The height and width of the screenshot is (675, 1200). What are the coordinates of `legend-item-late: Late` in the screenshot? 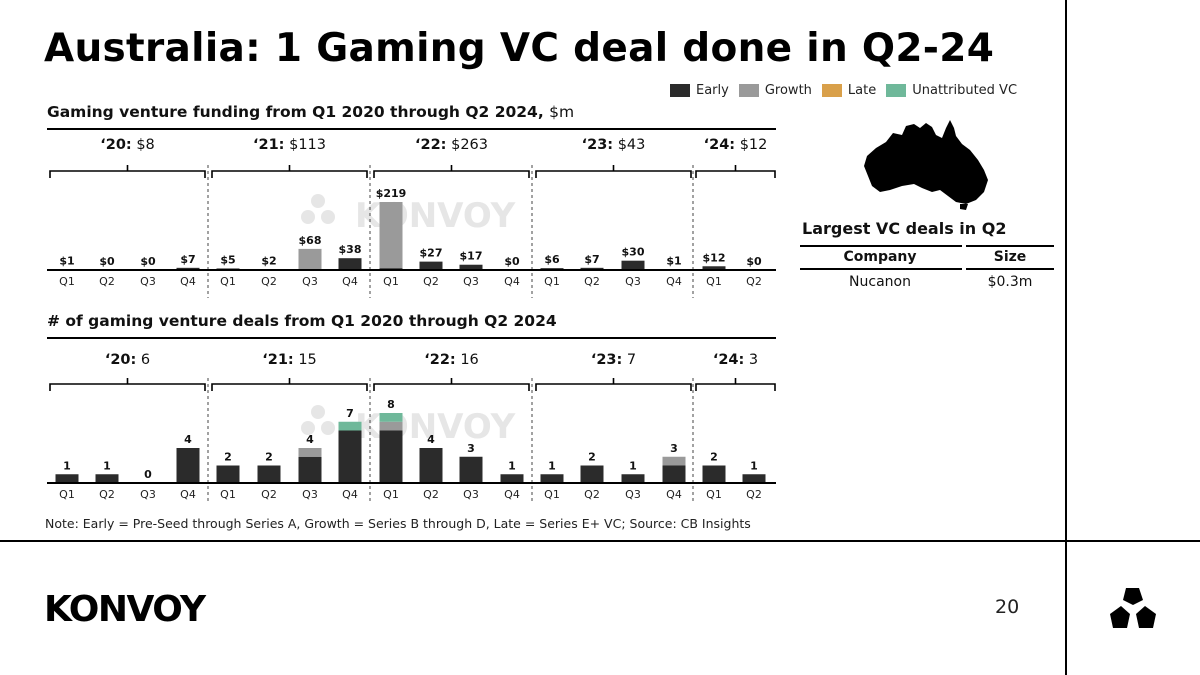 It's located at (853, 90).